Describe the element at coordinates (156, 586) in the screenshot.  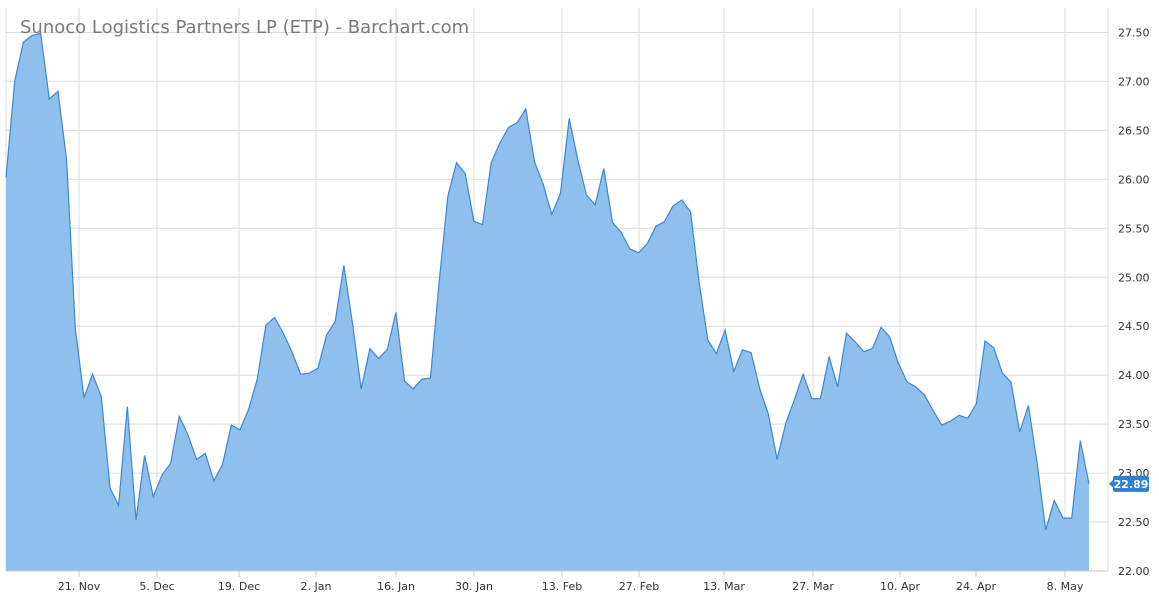
I see `x-tick-label: 5. Dec` at that location.